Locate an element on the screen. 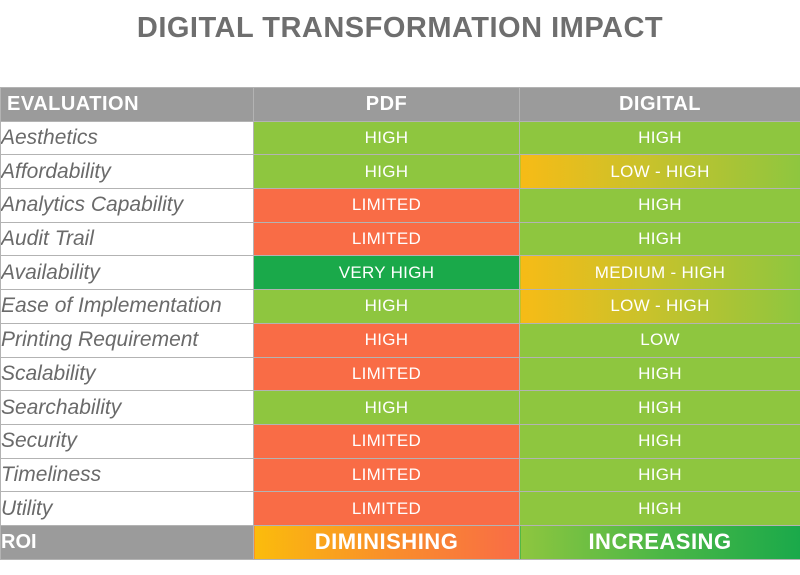  row-label: Utility is located at coordinates (127, 508).